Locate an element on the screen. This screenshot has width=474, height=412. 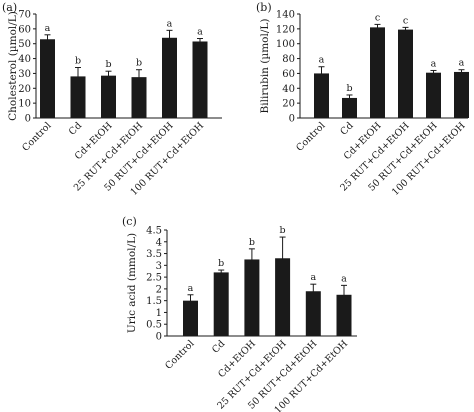
y-tick-label: 0.5 is located at coordinates (154, 325).